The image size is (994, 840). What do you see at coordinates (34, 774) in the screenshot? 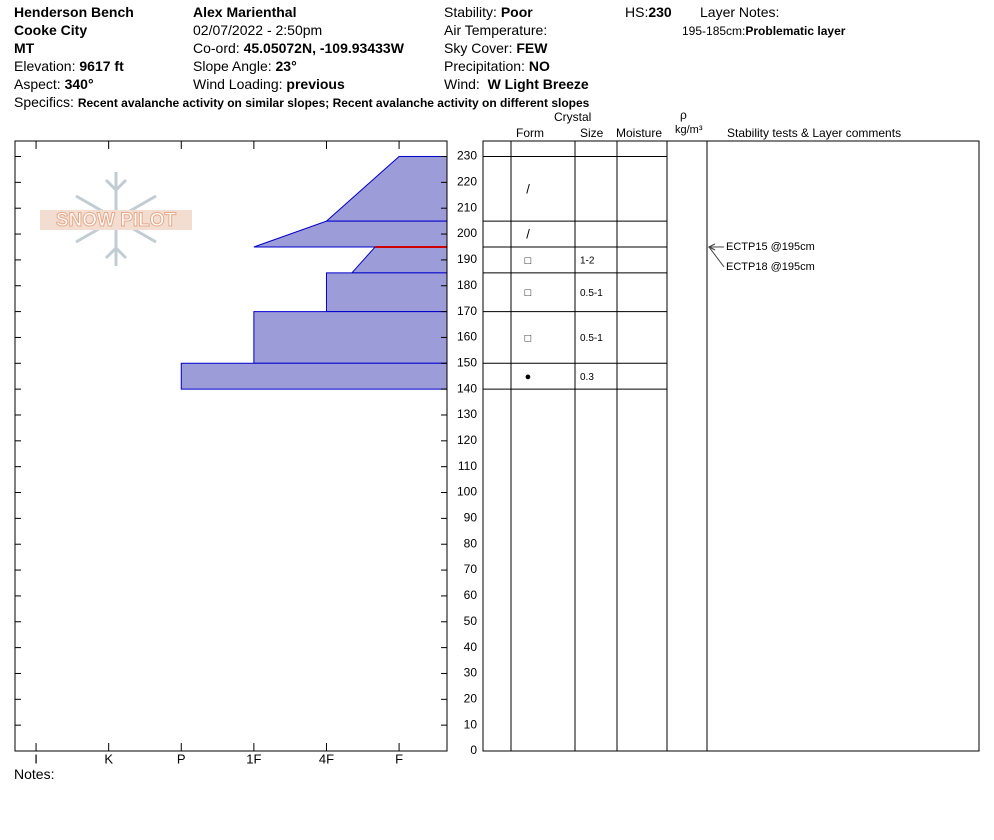
I see `notes: Notes:` at bounding box center [34, 774].